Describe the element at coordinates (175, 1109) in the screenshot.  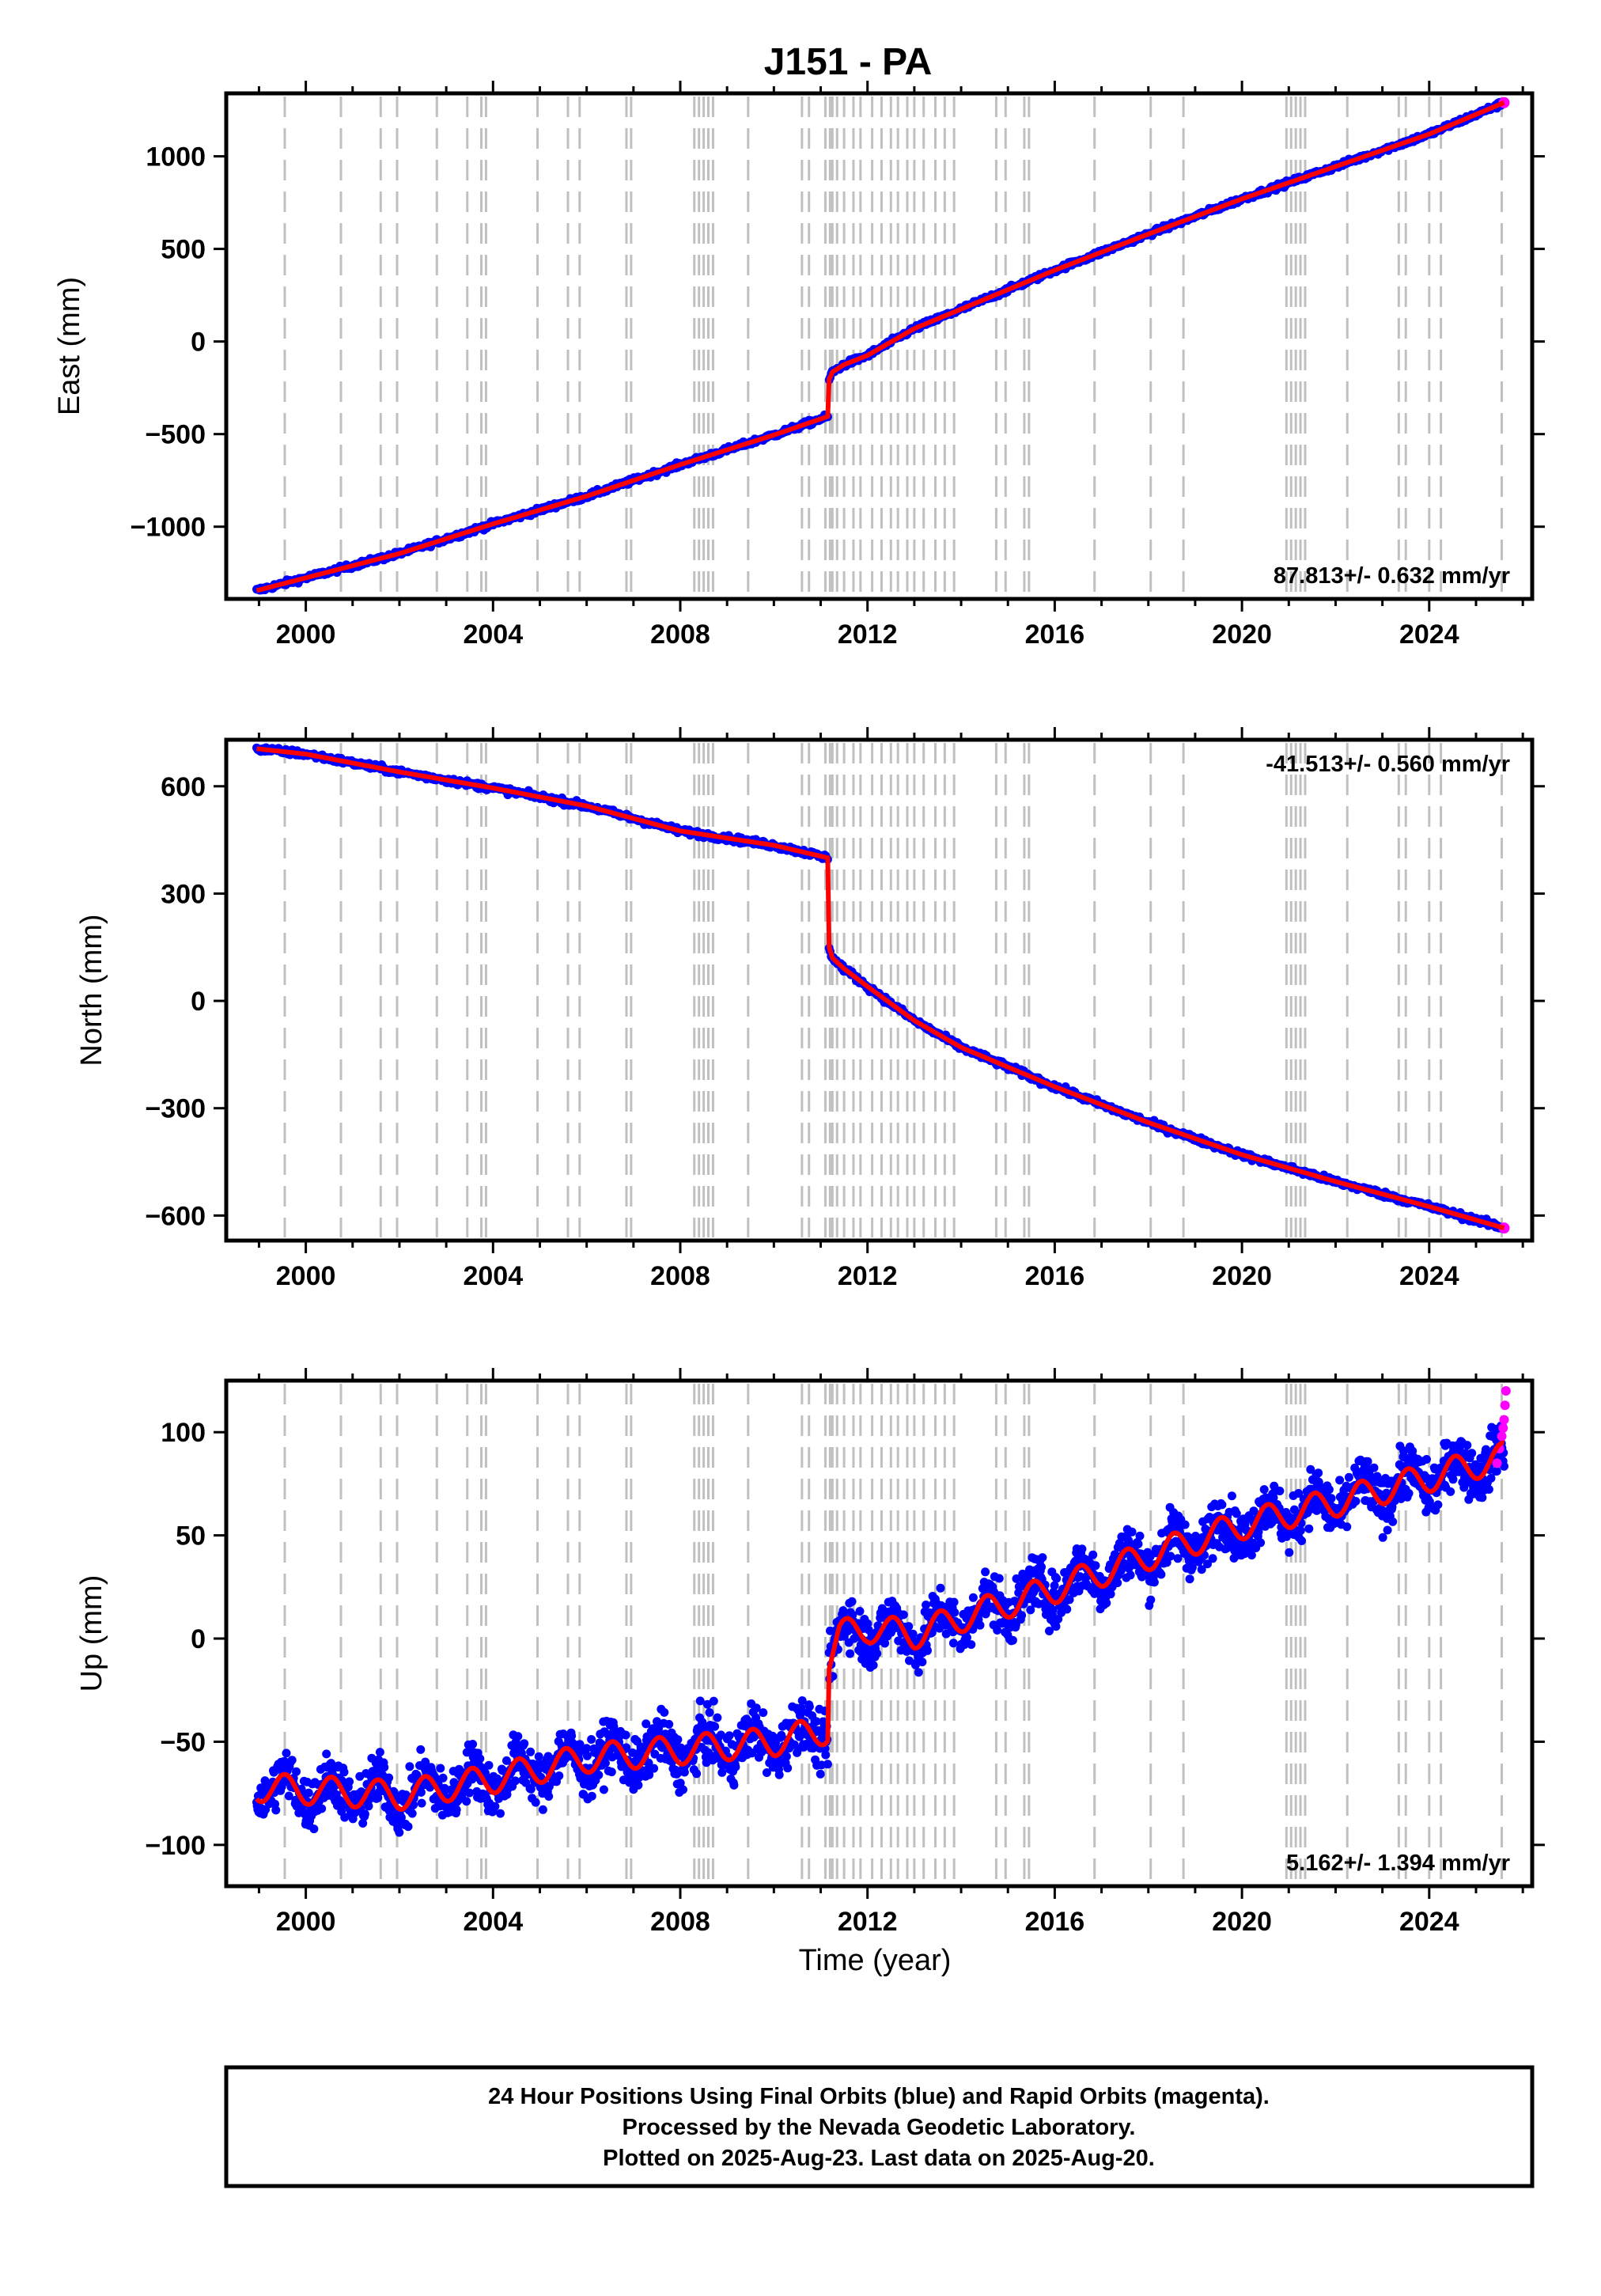
I see `y-tick-label: −300` at that location.